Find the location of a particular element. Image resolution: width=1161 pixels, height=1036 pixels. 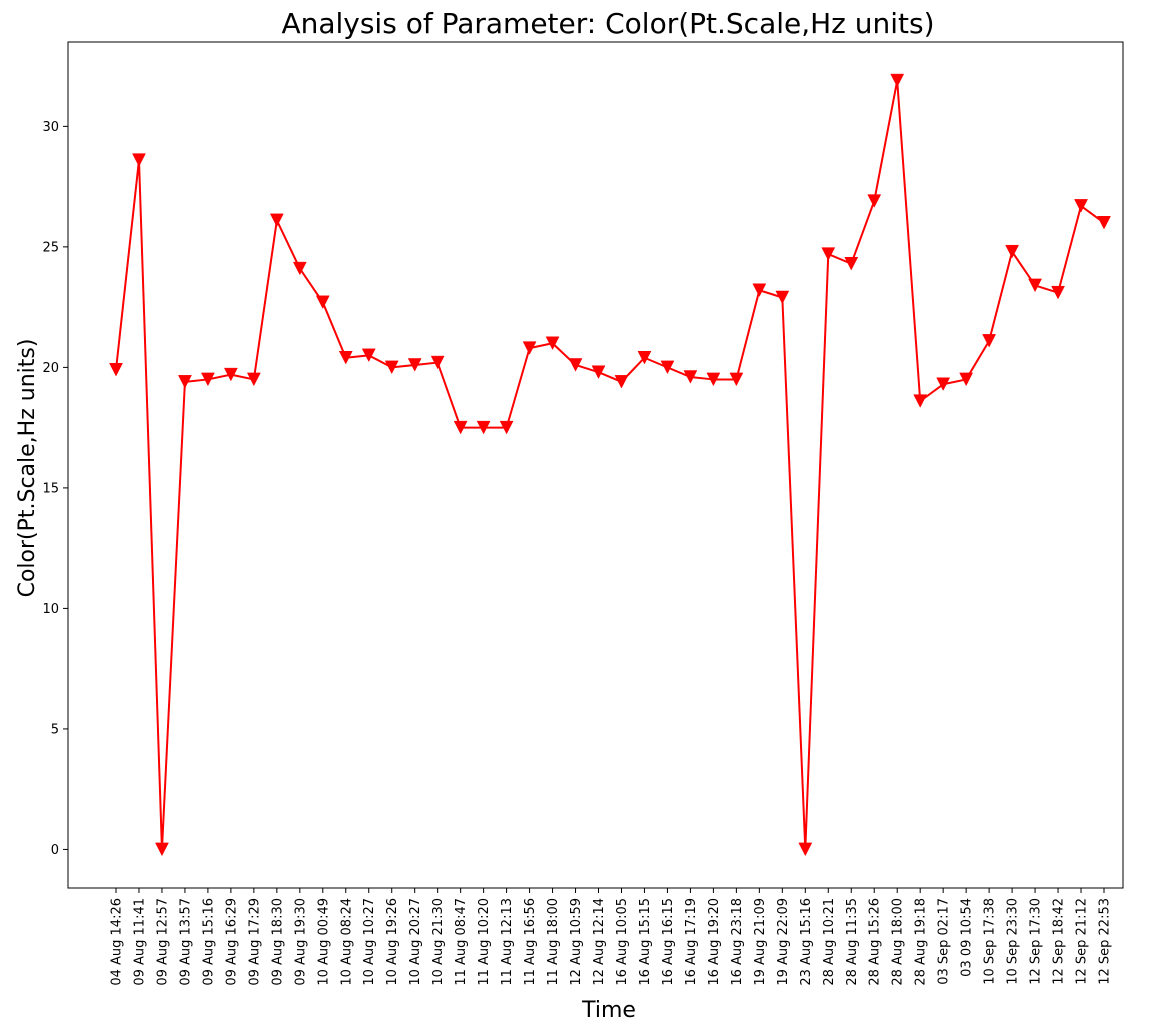

x-tick-label: 10 Aug 21:30 is located at coordinates (438, 942).